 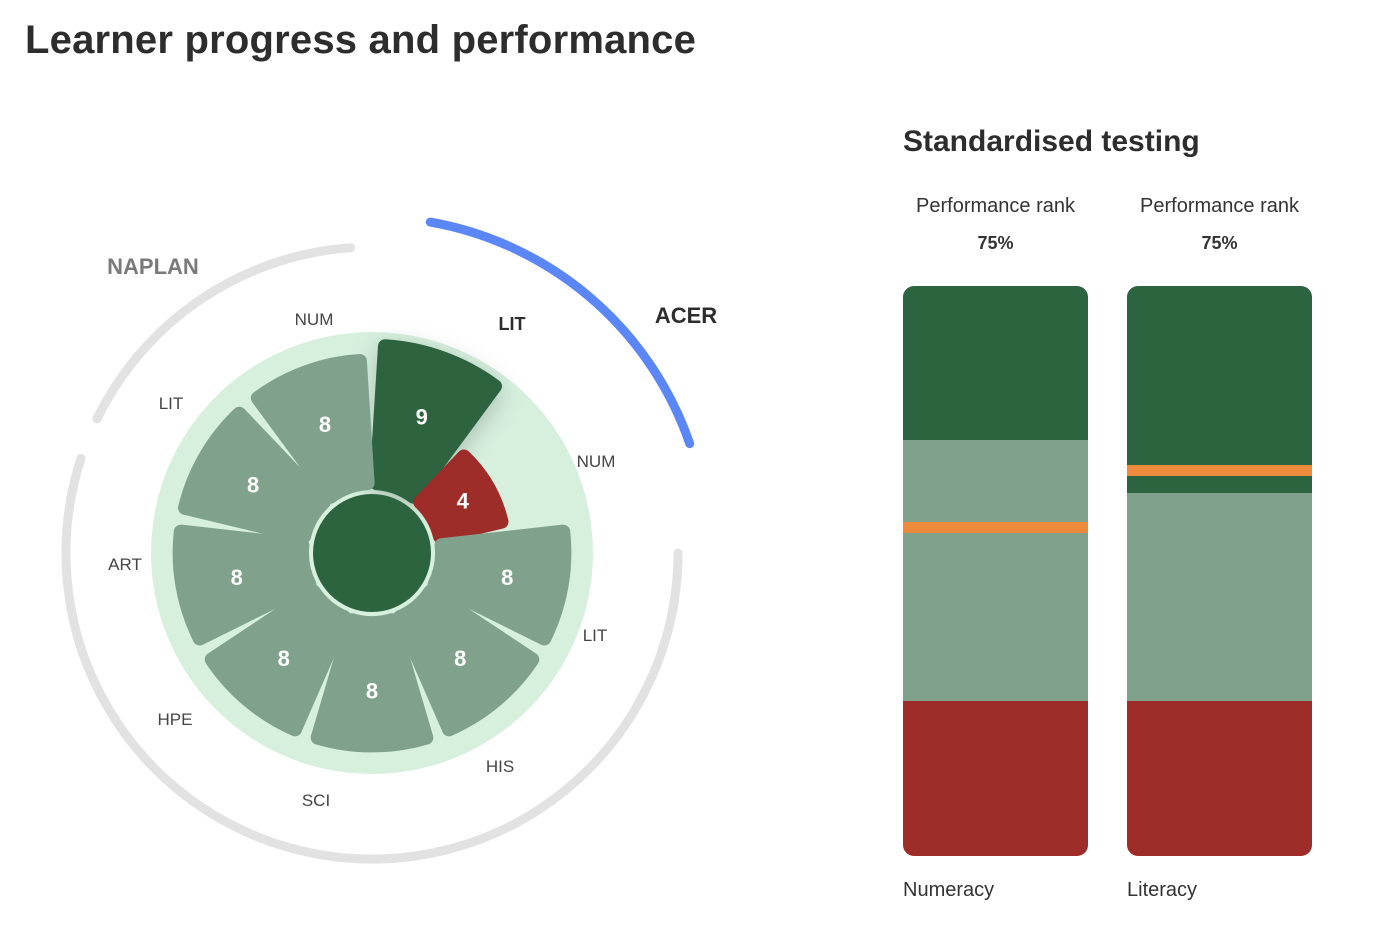 I want to click on literacy-rank-value: 75%, so click(x=1219, y=243).